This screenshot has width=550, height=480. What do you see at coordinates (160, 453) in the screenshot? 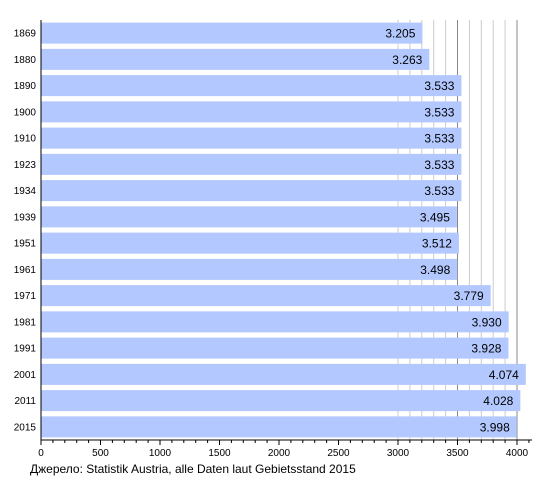
I see `x-tick-label: 1000` at bounding box center [160, 453].